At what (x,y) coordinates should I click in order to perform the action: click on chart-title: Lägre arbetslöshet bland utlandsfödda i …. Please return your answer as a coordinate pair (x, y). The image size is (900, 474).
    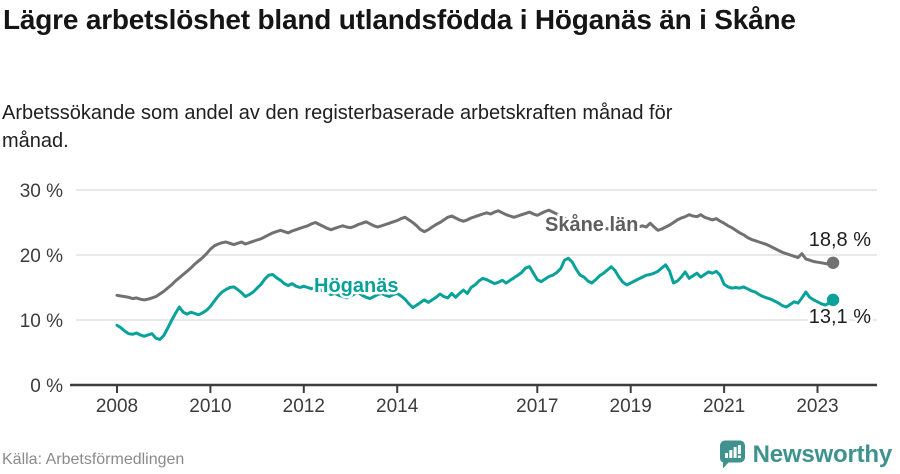
    Looking at the image, I should click on (399, 19).